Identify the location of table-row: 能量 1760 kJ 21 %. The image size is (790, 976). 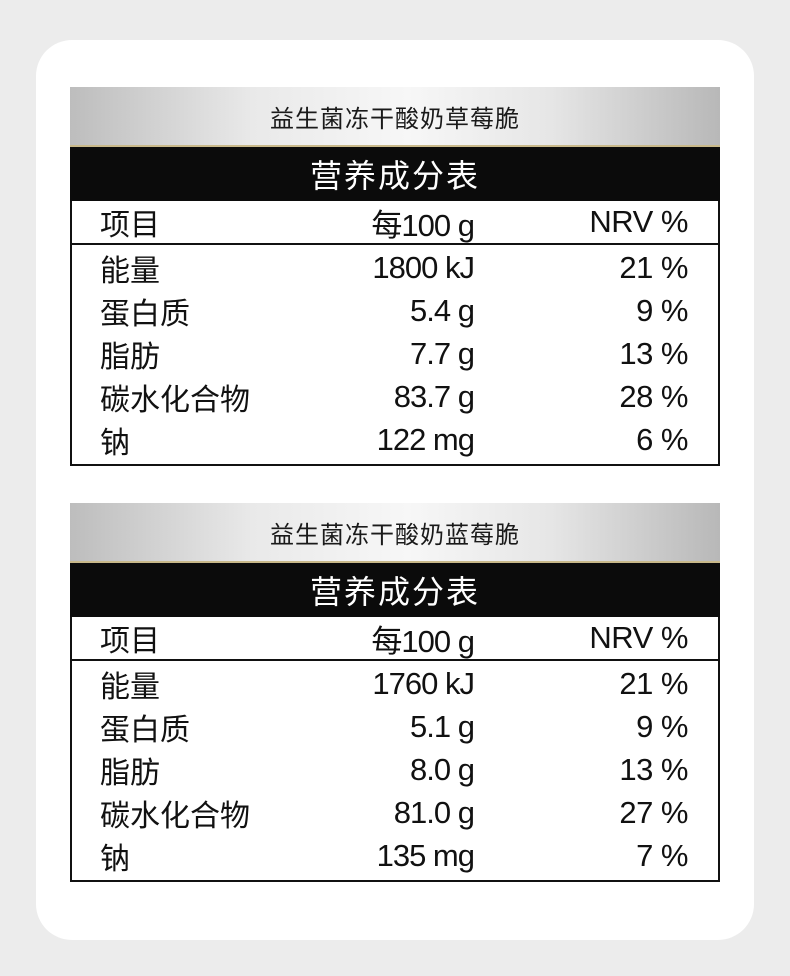
(395, 683).